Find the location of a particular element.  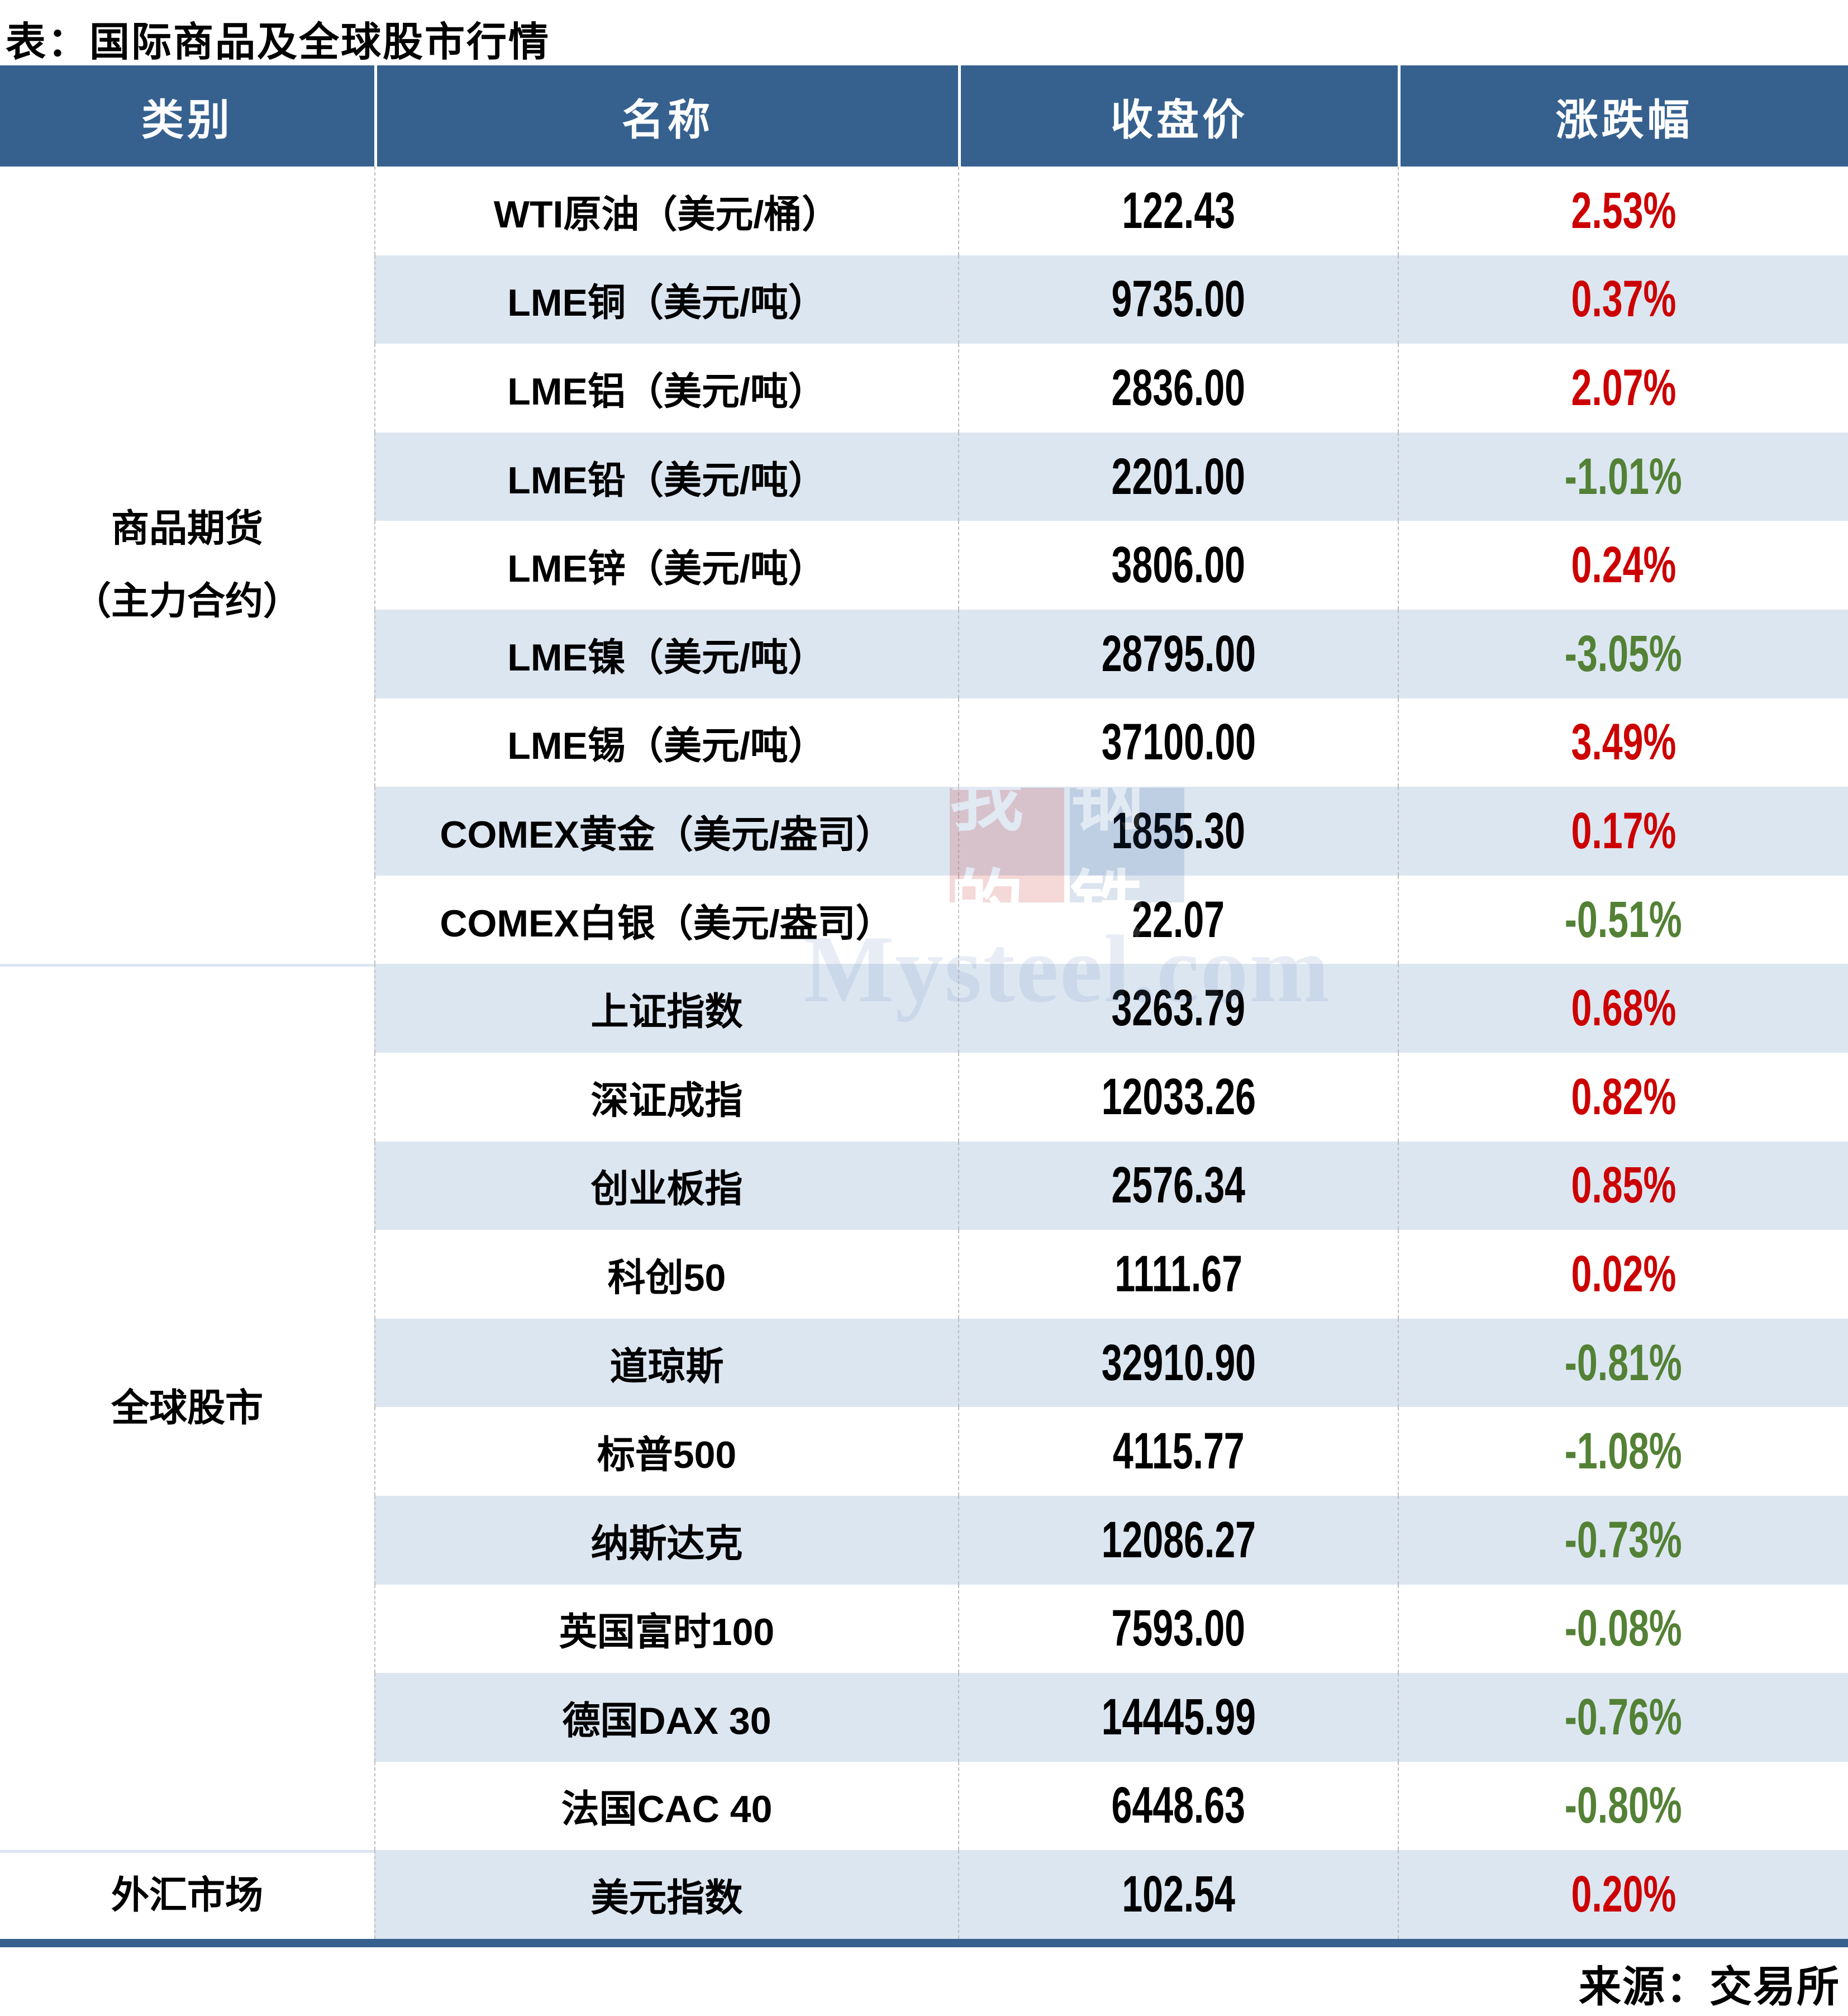

row-change-text: 2.07% is located at coordinates (1623, 387).